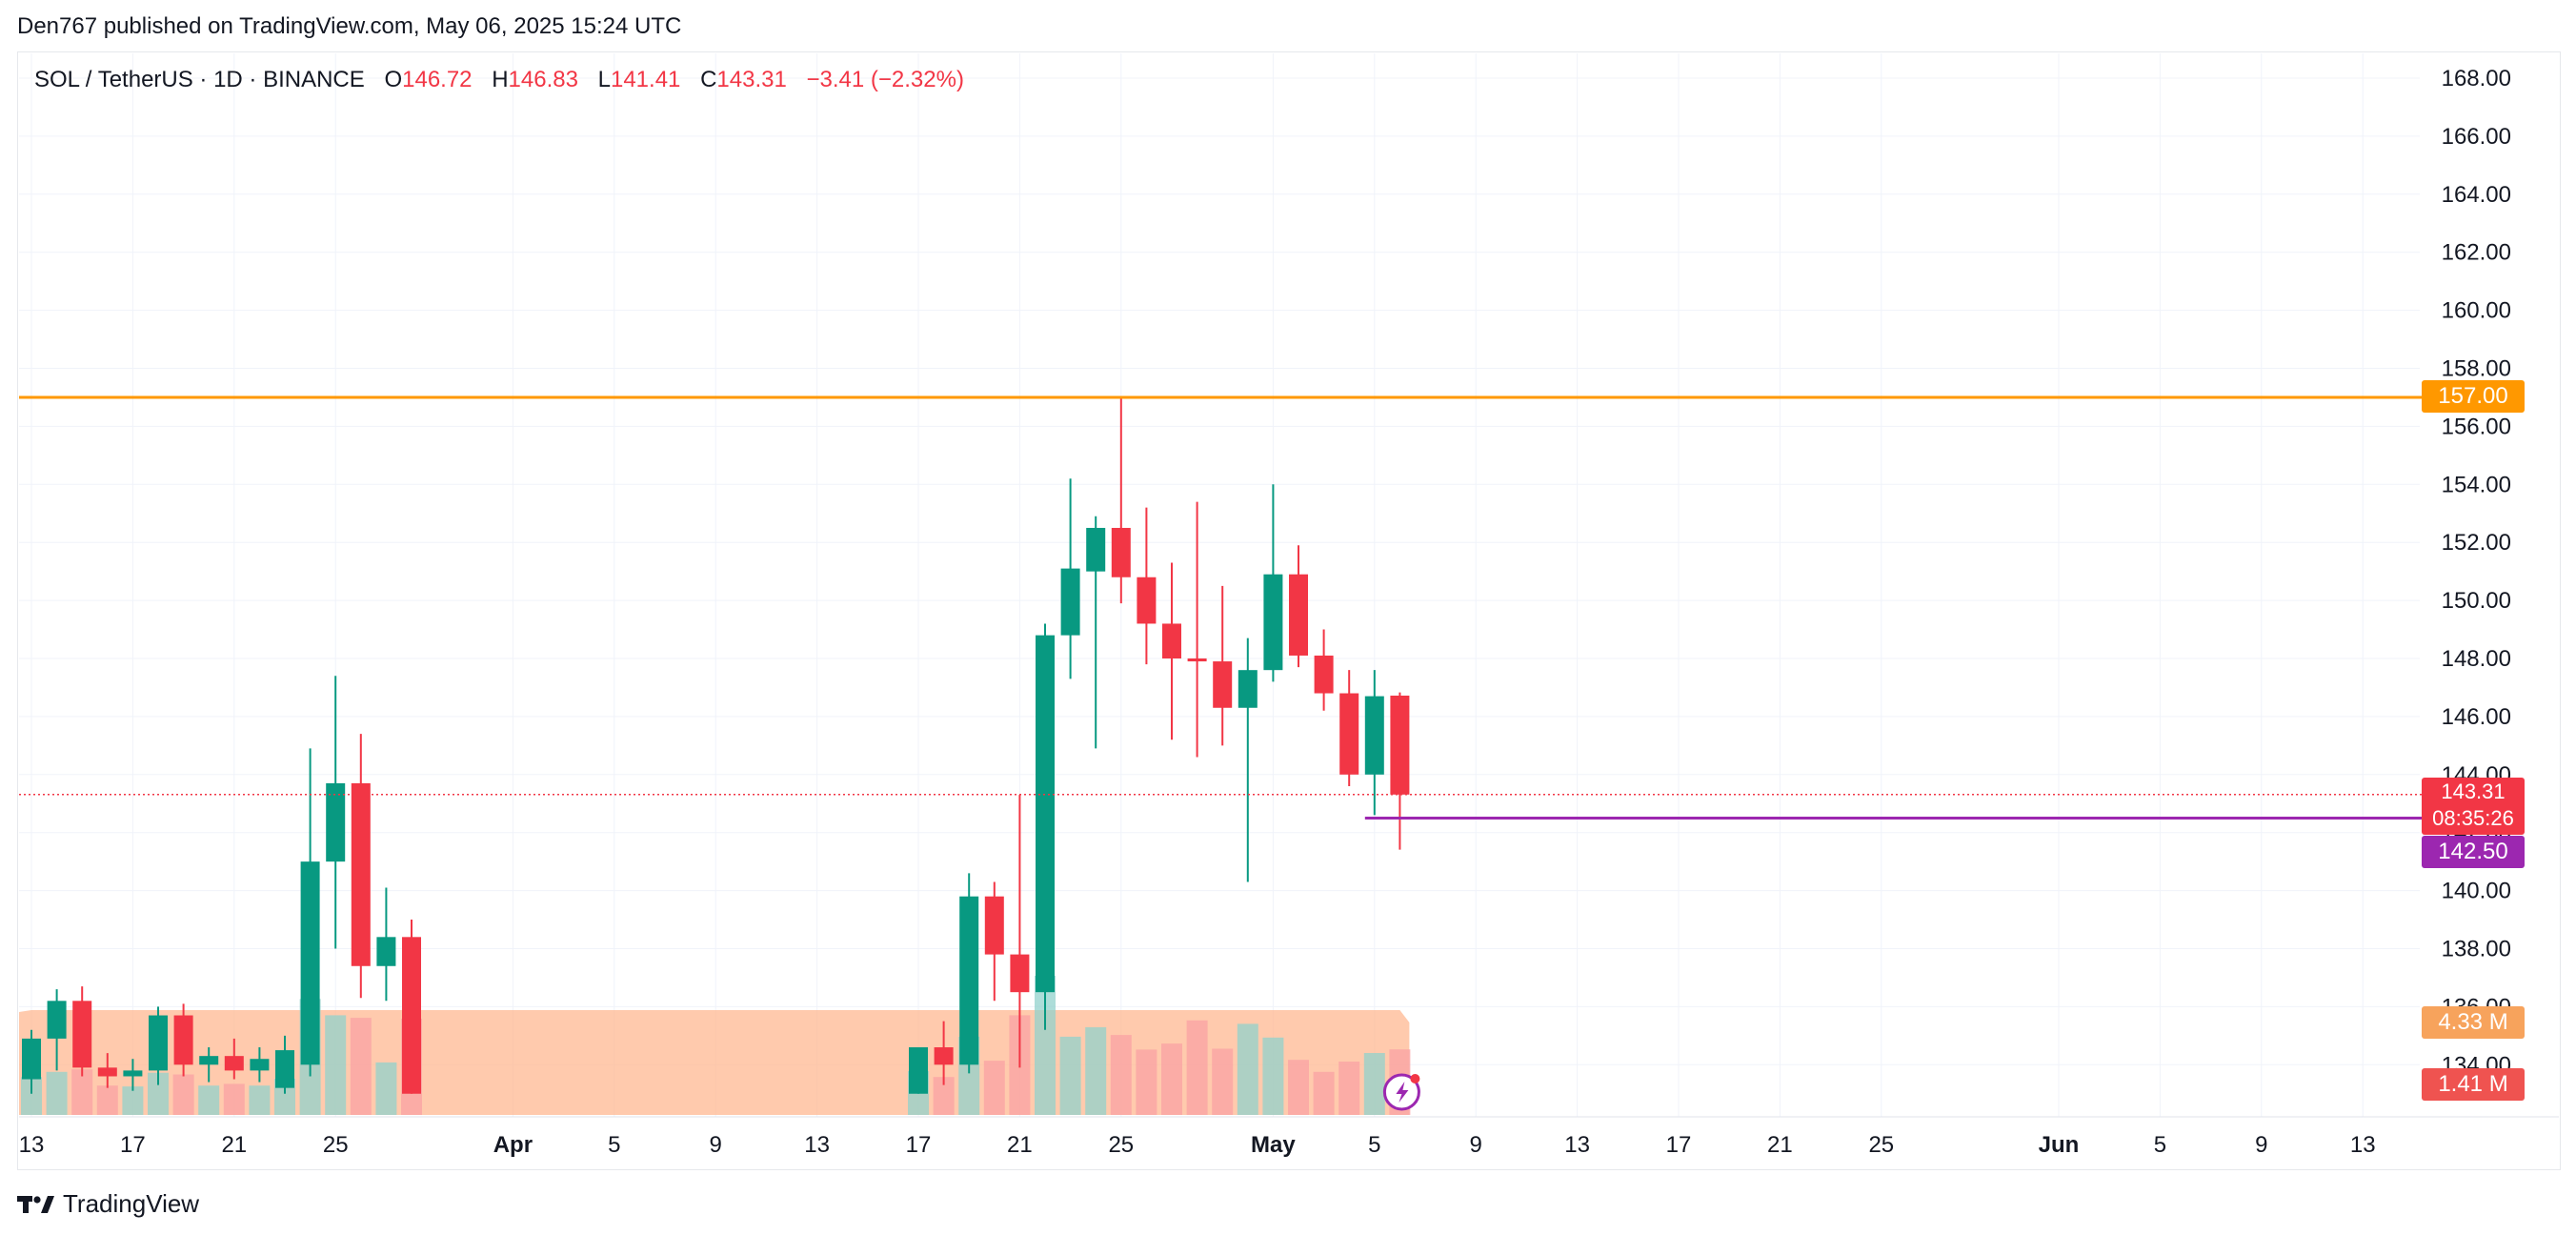  What do you see at coordinates (543, 79) in the screenshot?
I see `high-value: 146.83` at bounding box center [543, 79].